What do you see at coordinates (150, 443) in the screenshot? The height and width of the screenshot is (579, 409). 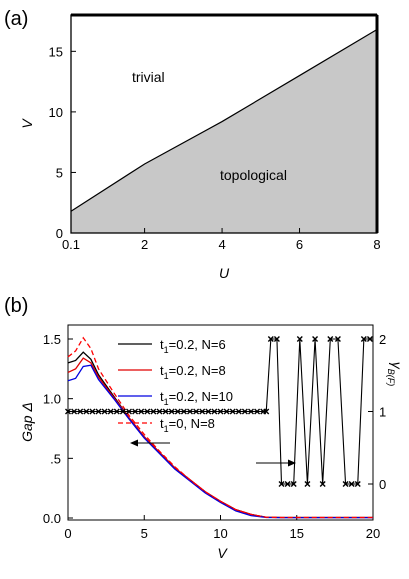 I see `left-axis-arrow` at bounding box center [150, 443].